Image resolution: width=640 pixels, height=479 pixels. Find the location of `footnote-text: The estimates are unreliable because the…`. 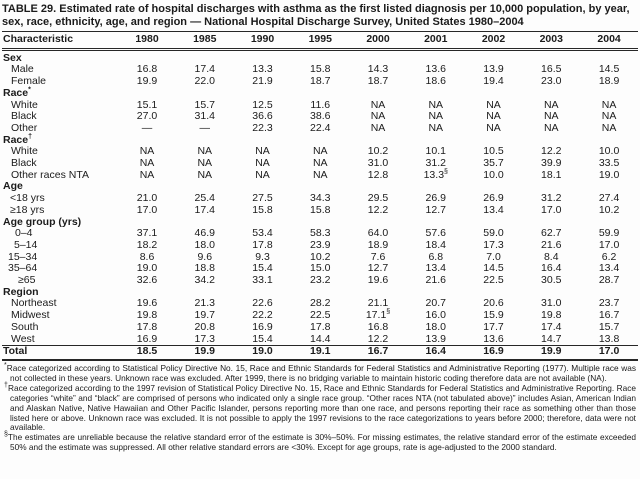

footnote-text: The estimates are unreliable because the… is located at coordinates (321, 442).